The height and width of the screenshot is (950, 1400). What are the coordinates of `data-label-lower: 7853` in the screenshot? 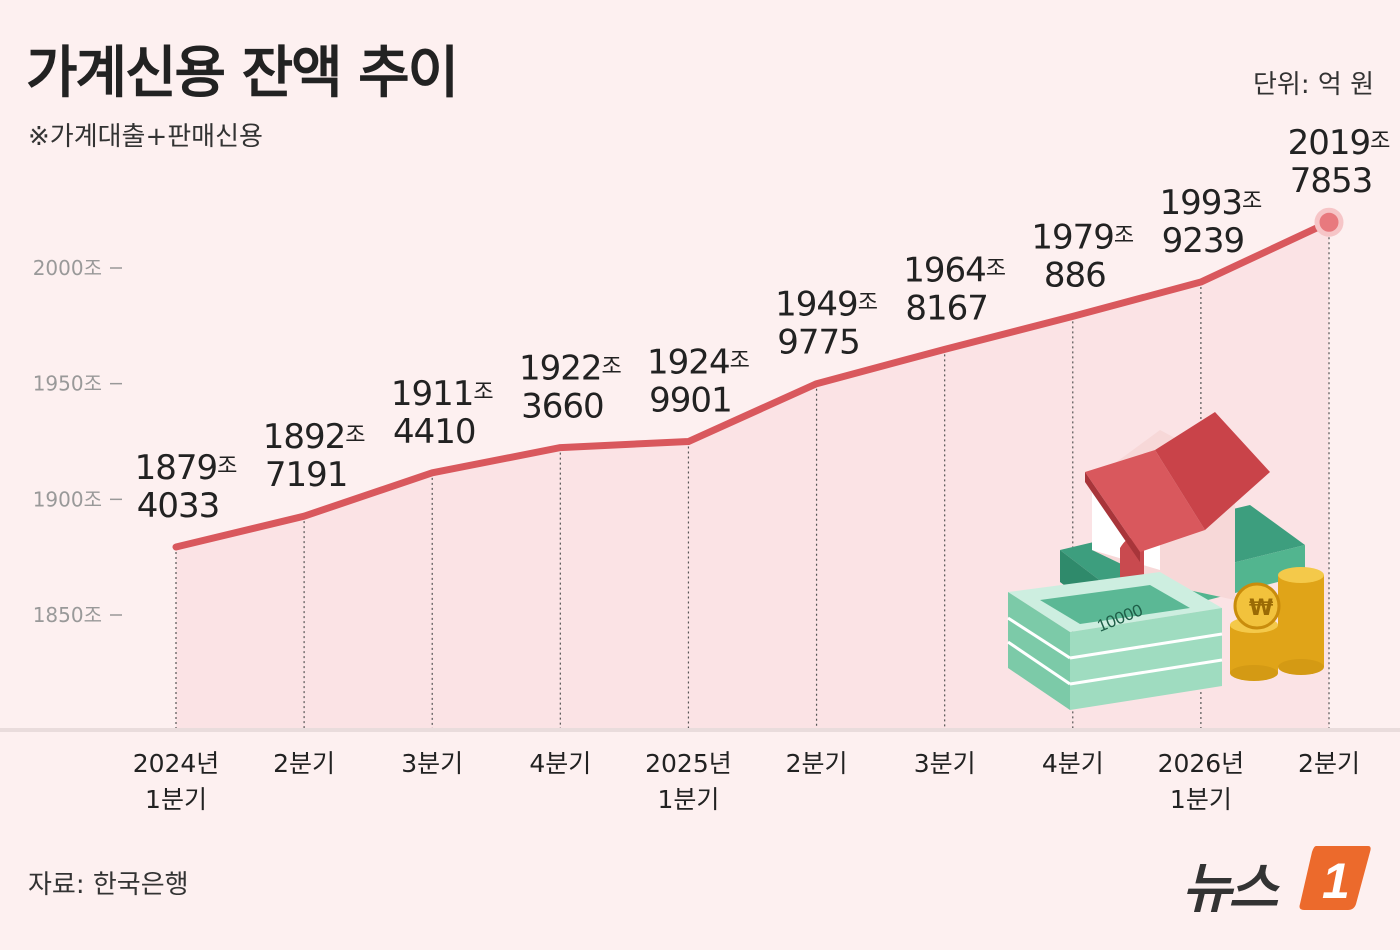 It's located at (1331, 181).